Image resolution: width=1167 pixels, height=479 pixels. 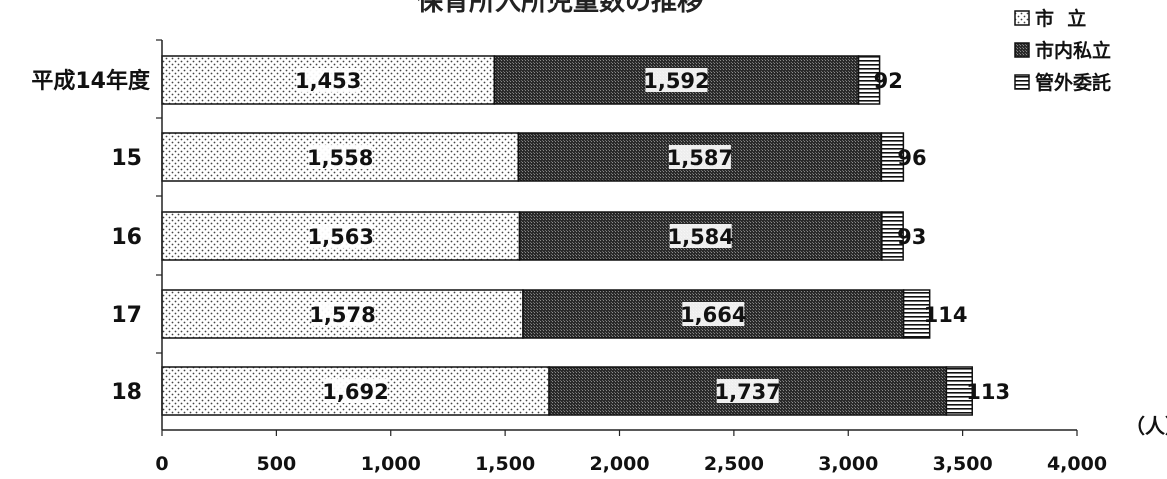 I want to click on x-axis-unit: （人）, so click(x=1146, y=426).